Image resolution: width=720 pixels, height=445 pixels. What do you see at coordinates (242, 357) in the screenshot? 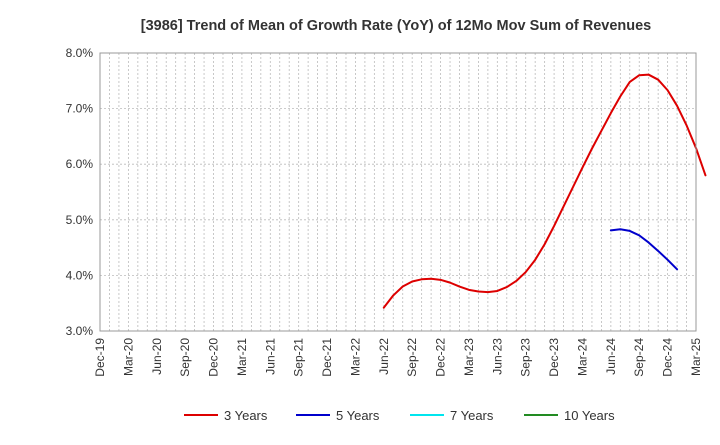
I see `x-tick-label: Mar-21` at bounding box center [242, 357].